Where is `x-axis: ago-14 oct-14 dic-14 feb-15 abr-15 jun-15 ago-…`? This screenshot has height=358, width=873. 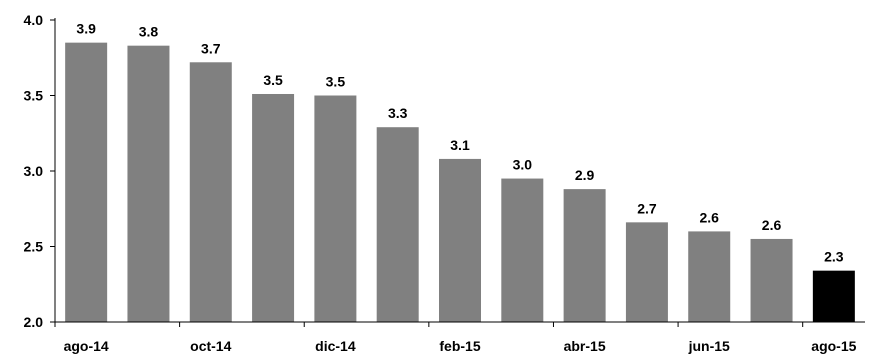 x-axis: ago-14 oct-14 dic-14 feb-15 abr-15 jun-15 ago-… is located at coordinates (459, 337).